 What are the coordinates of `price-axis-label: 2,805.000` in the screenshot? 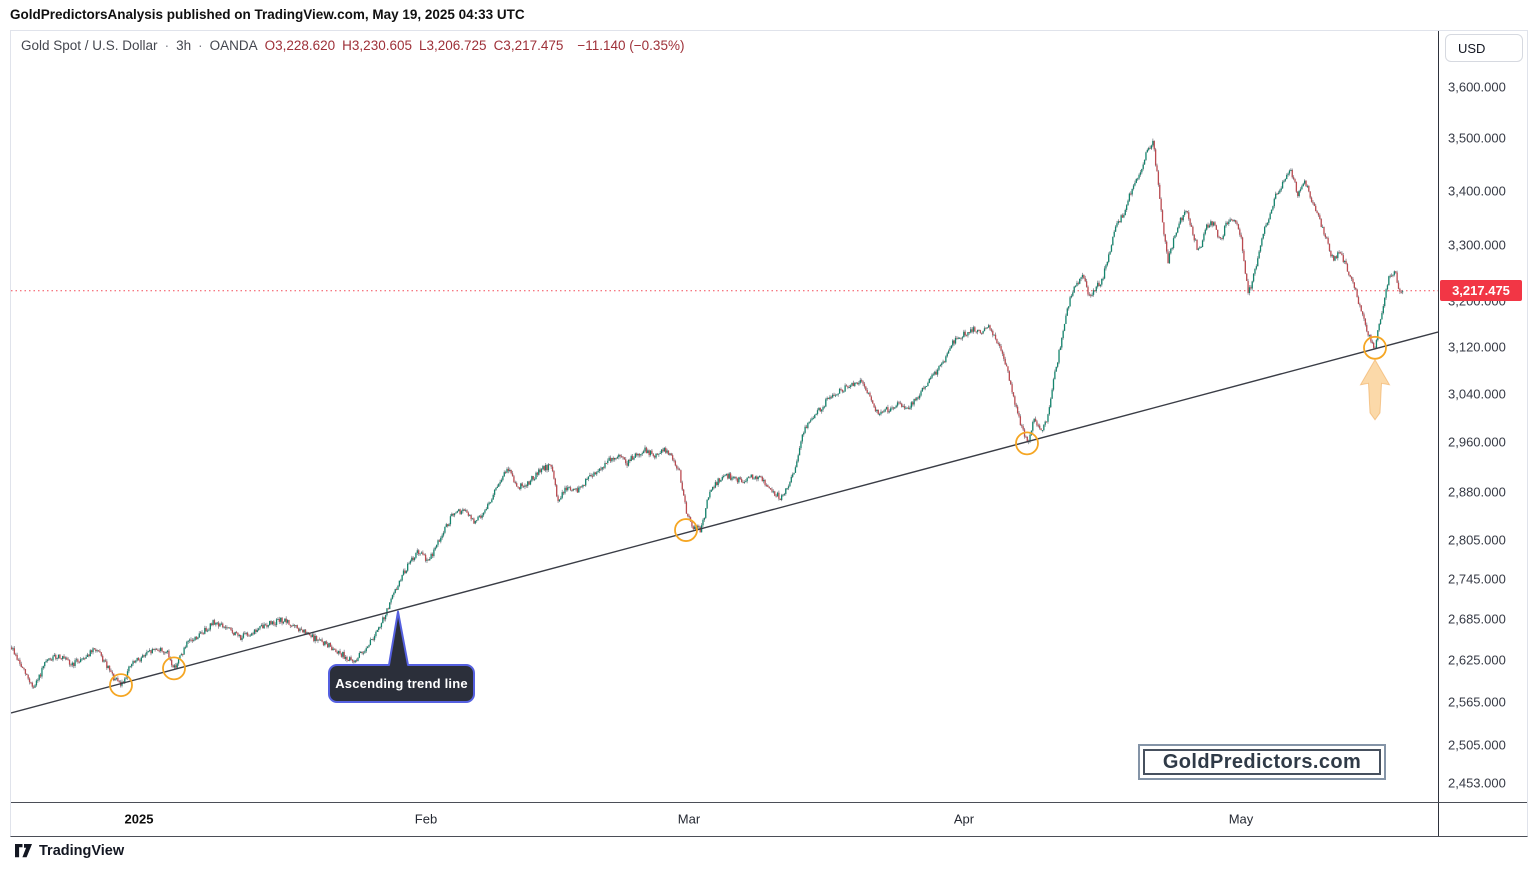 It's located at (1477, 540).